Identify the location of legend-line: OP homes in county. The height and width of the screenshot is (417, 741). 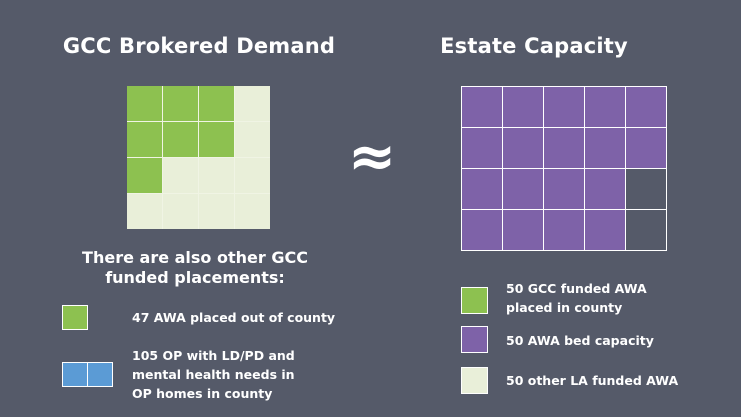
(202, 393).